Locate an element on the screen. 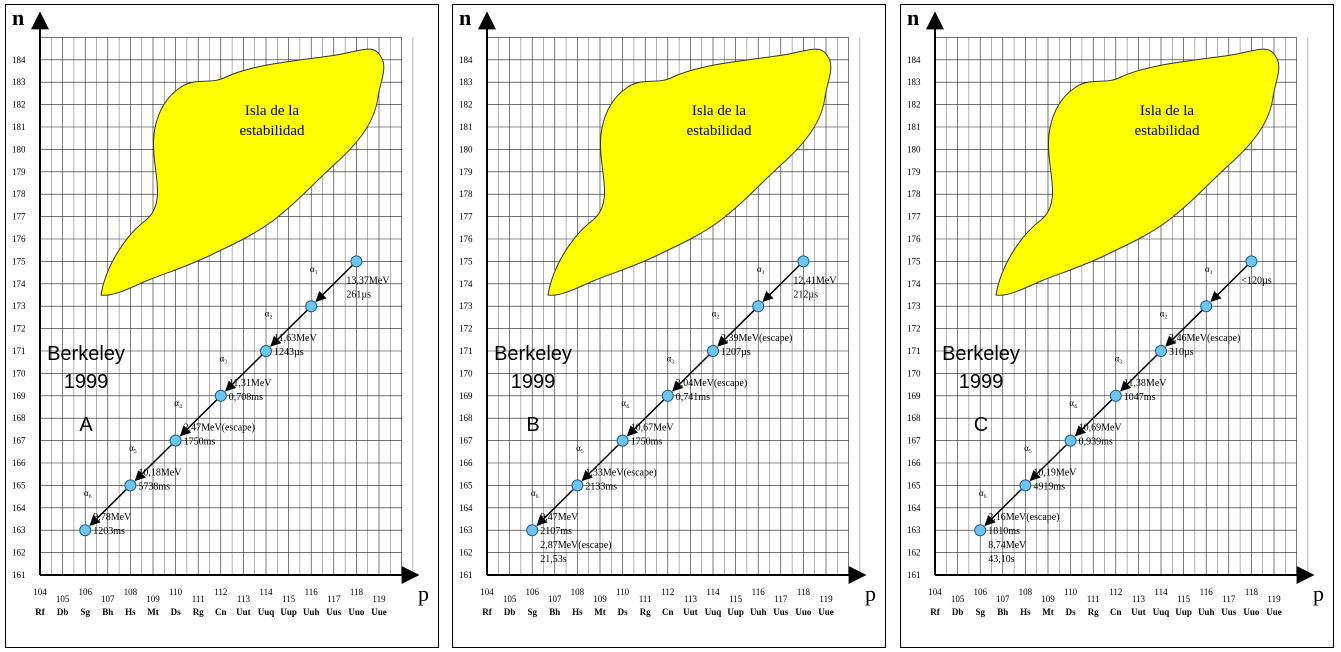  p-tick-label: 107 is located at coordinates (108, 599).